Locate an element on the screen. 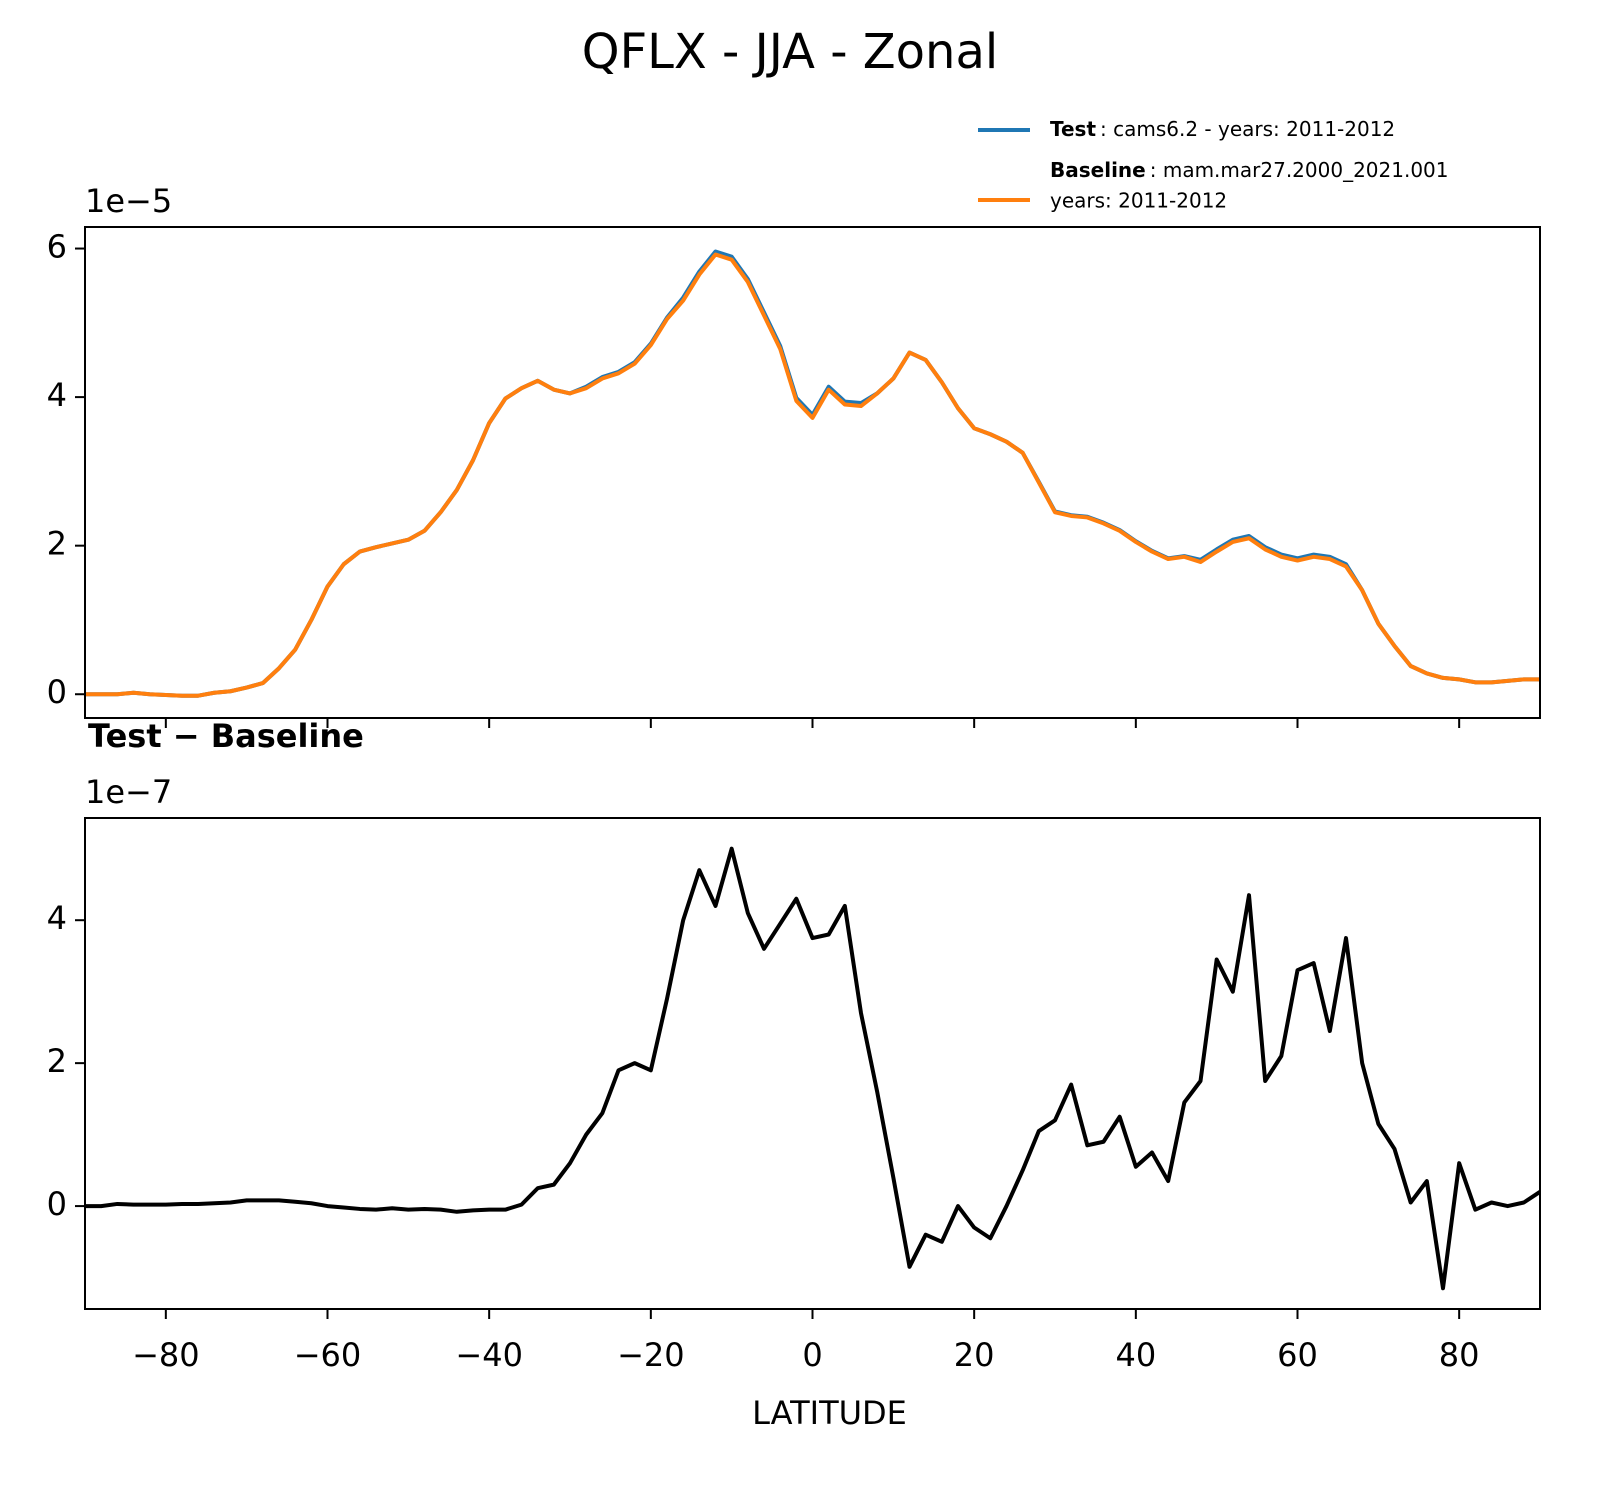  legend-text: years: 2011-2012 is located at coordinates (1138, 201).